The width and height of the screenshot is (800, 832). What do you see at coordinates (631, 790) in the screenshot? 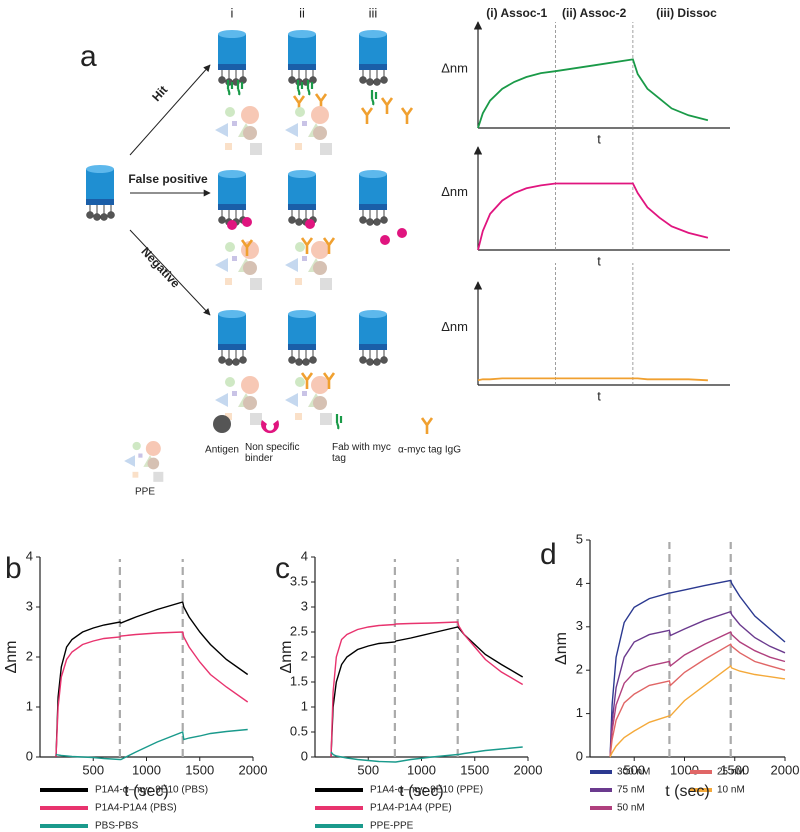
I see `legend-label: 75 nM` at bounding box center [631, 790].